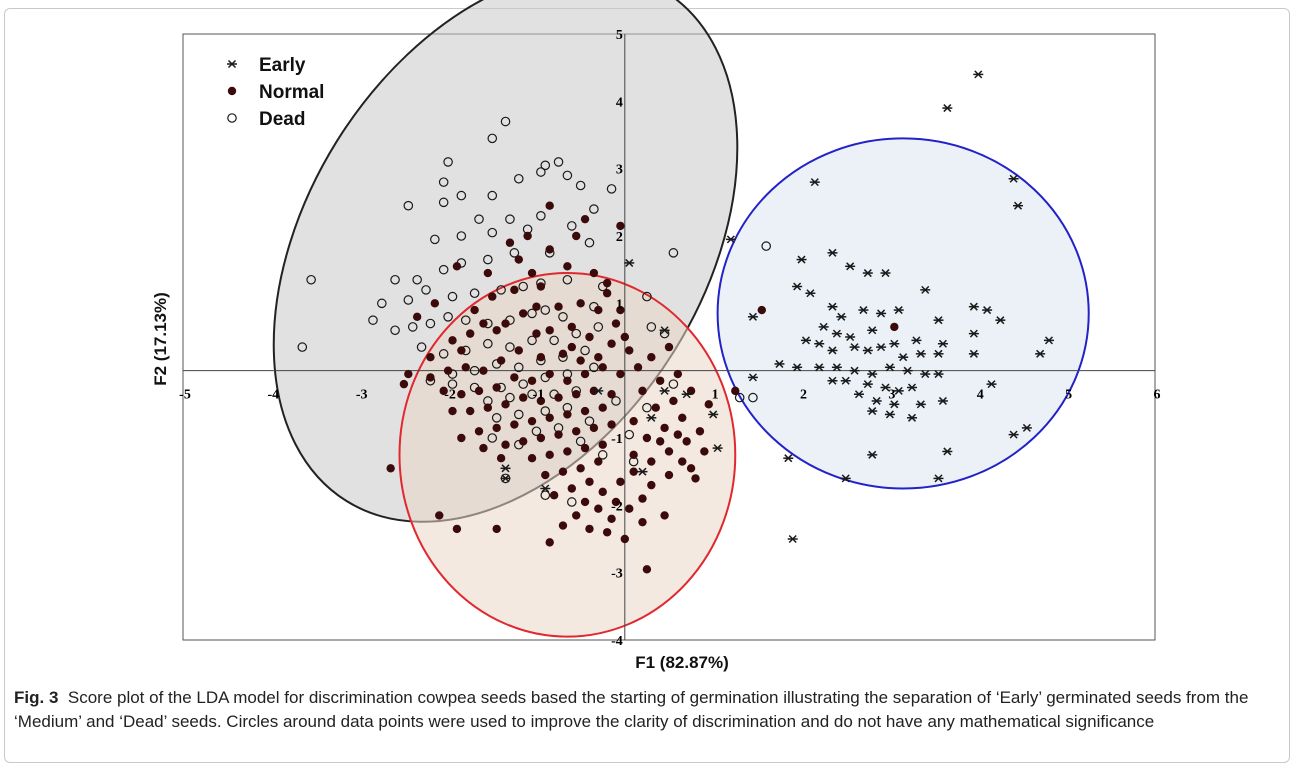 This screenshot has width=1296, height=771. What do you see at coordinates (36, 697) in the screenshot?
I see `caption-label: Fig. 3` at bounding box center [36, 697].